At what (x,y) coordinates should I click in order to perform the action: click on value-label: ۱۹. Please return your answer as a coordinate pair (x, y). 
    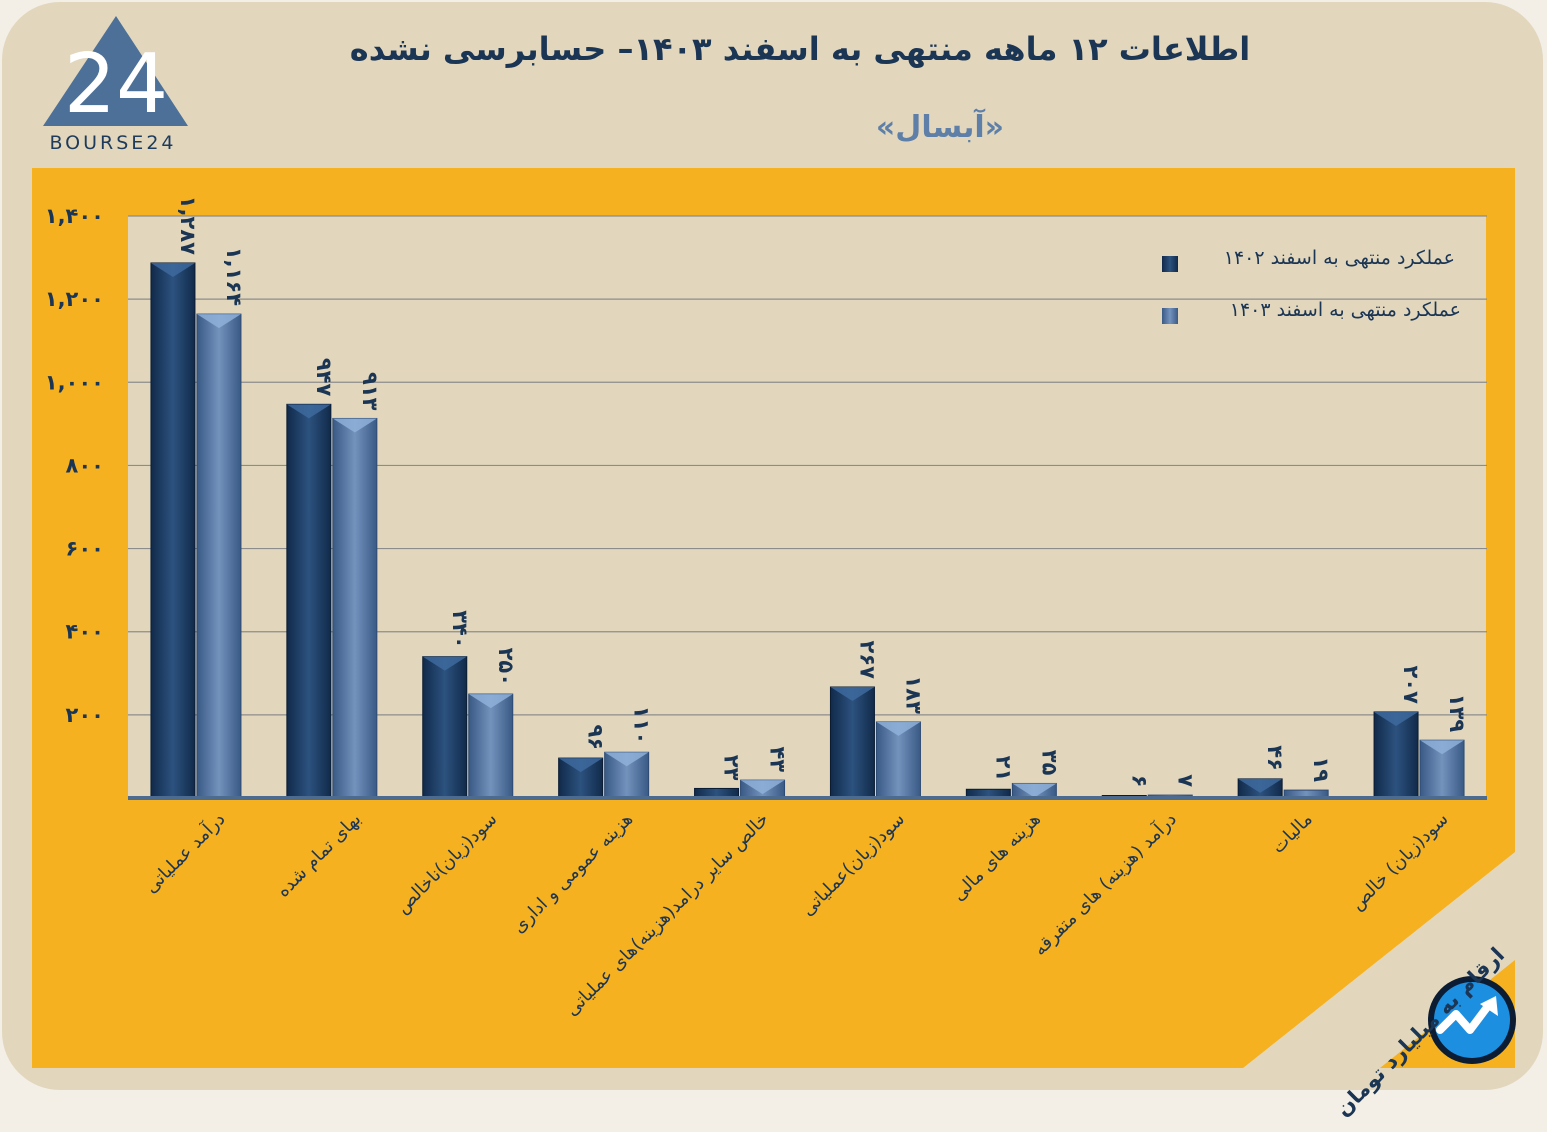
    Looking at the image, I should click on (1321, 769).